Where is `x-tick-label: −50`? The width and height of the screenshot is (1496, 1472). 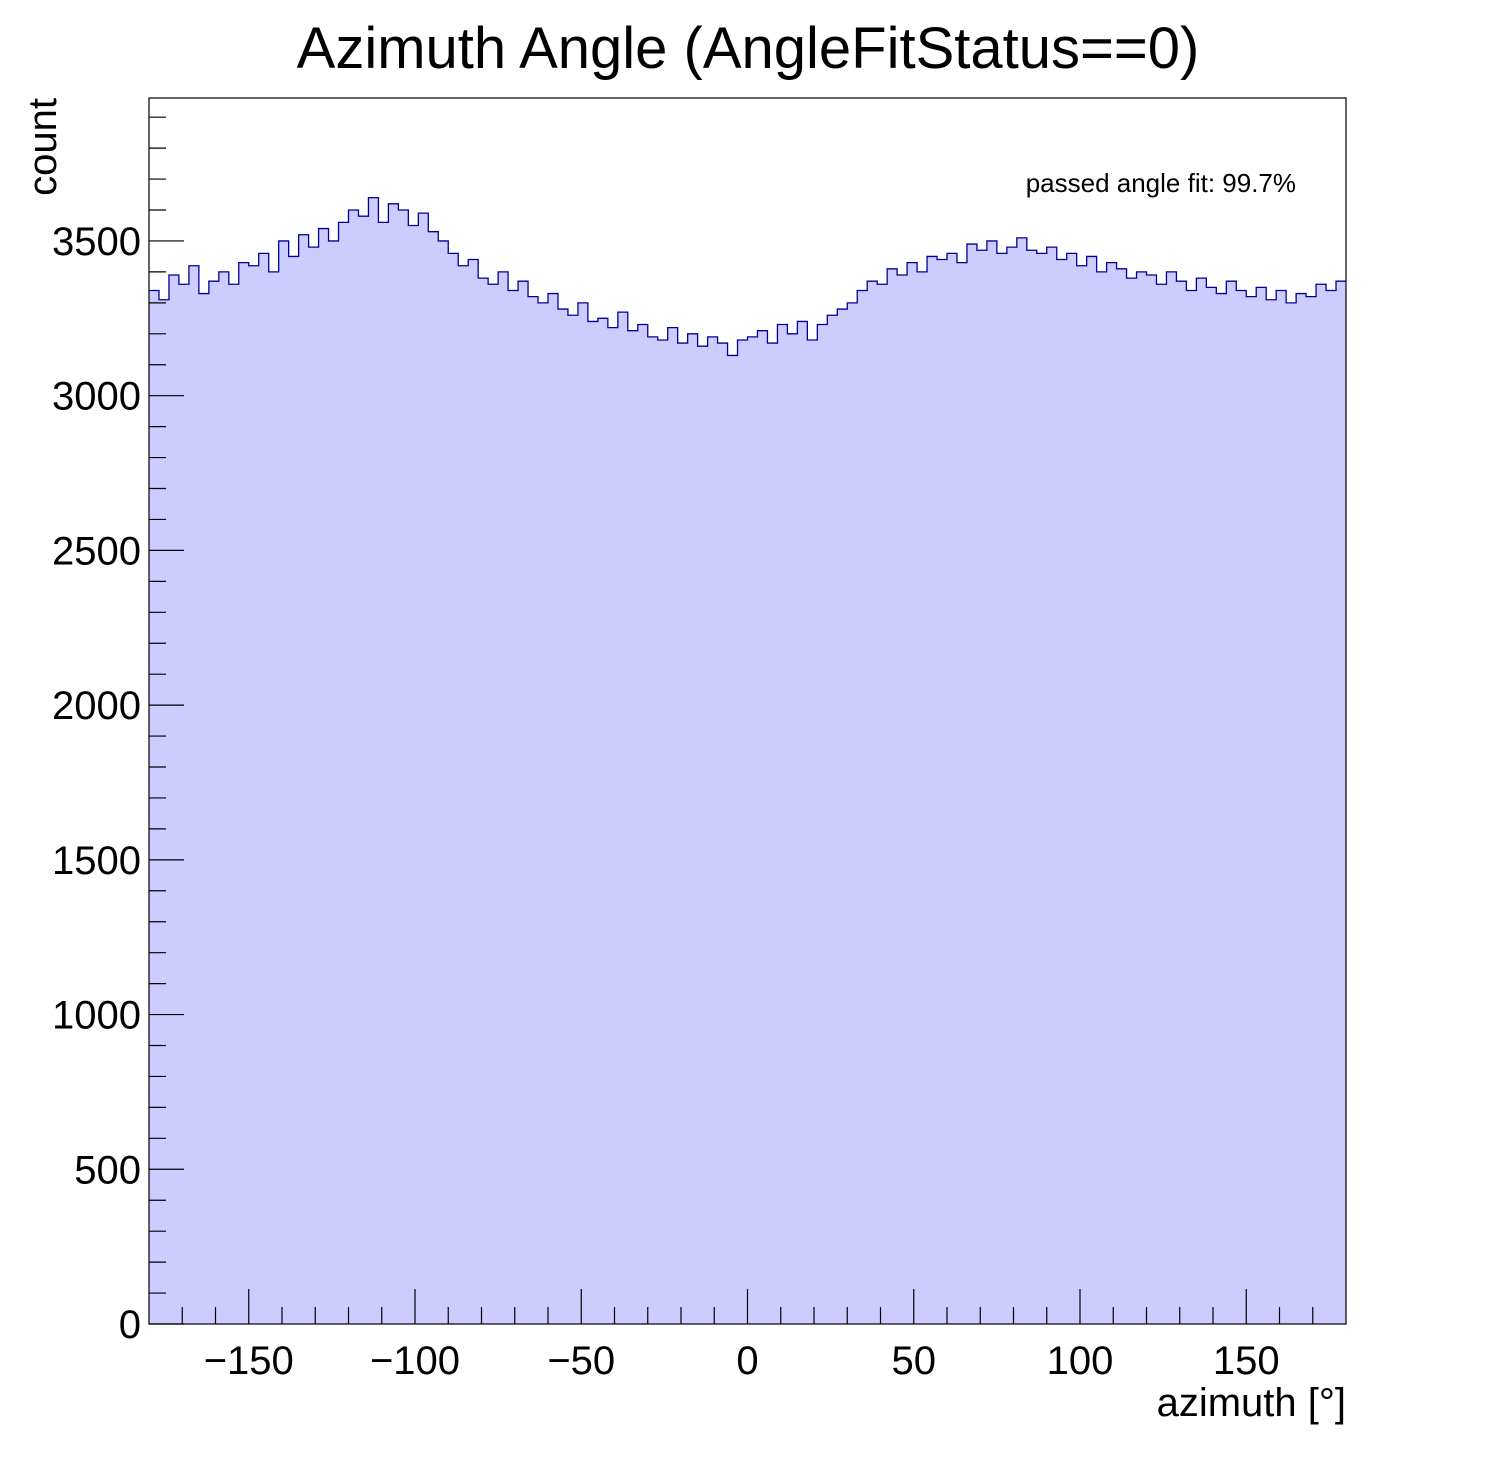
x-tick-label: −50 is located at coordinates (581, 1361).